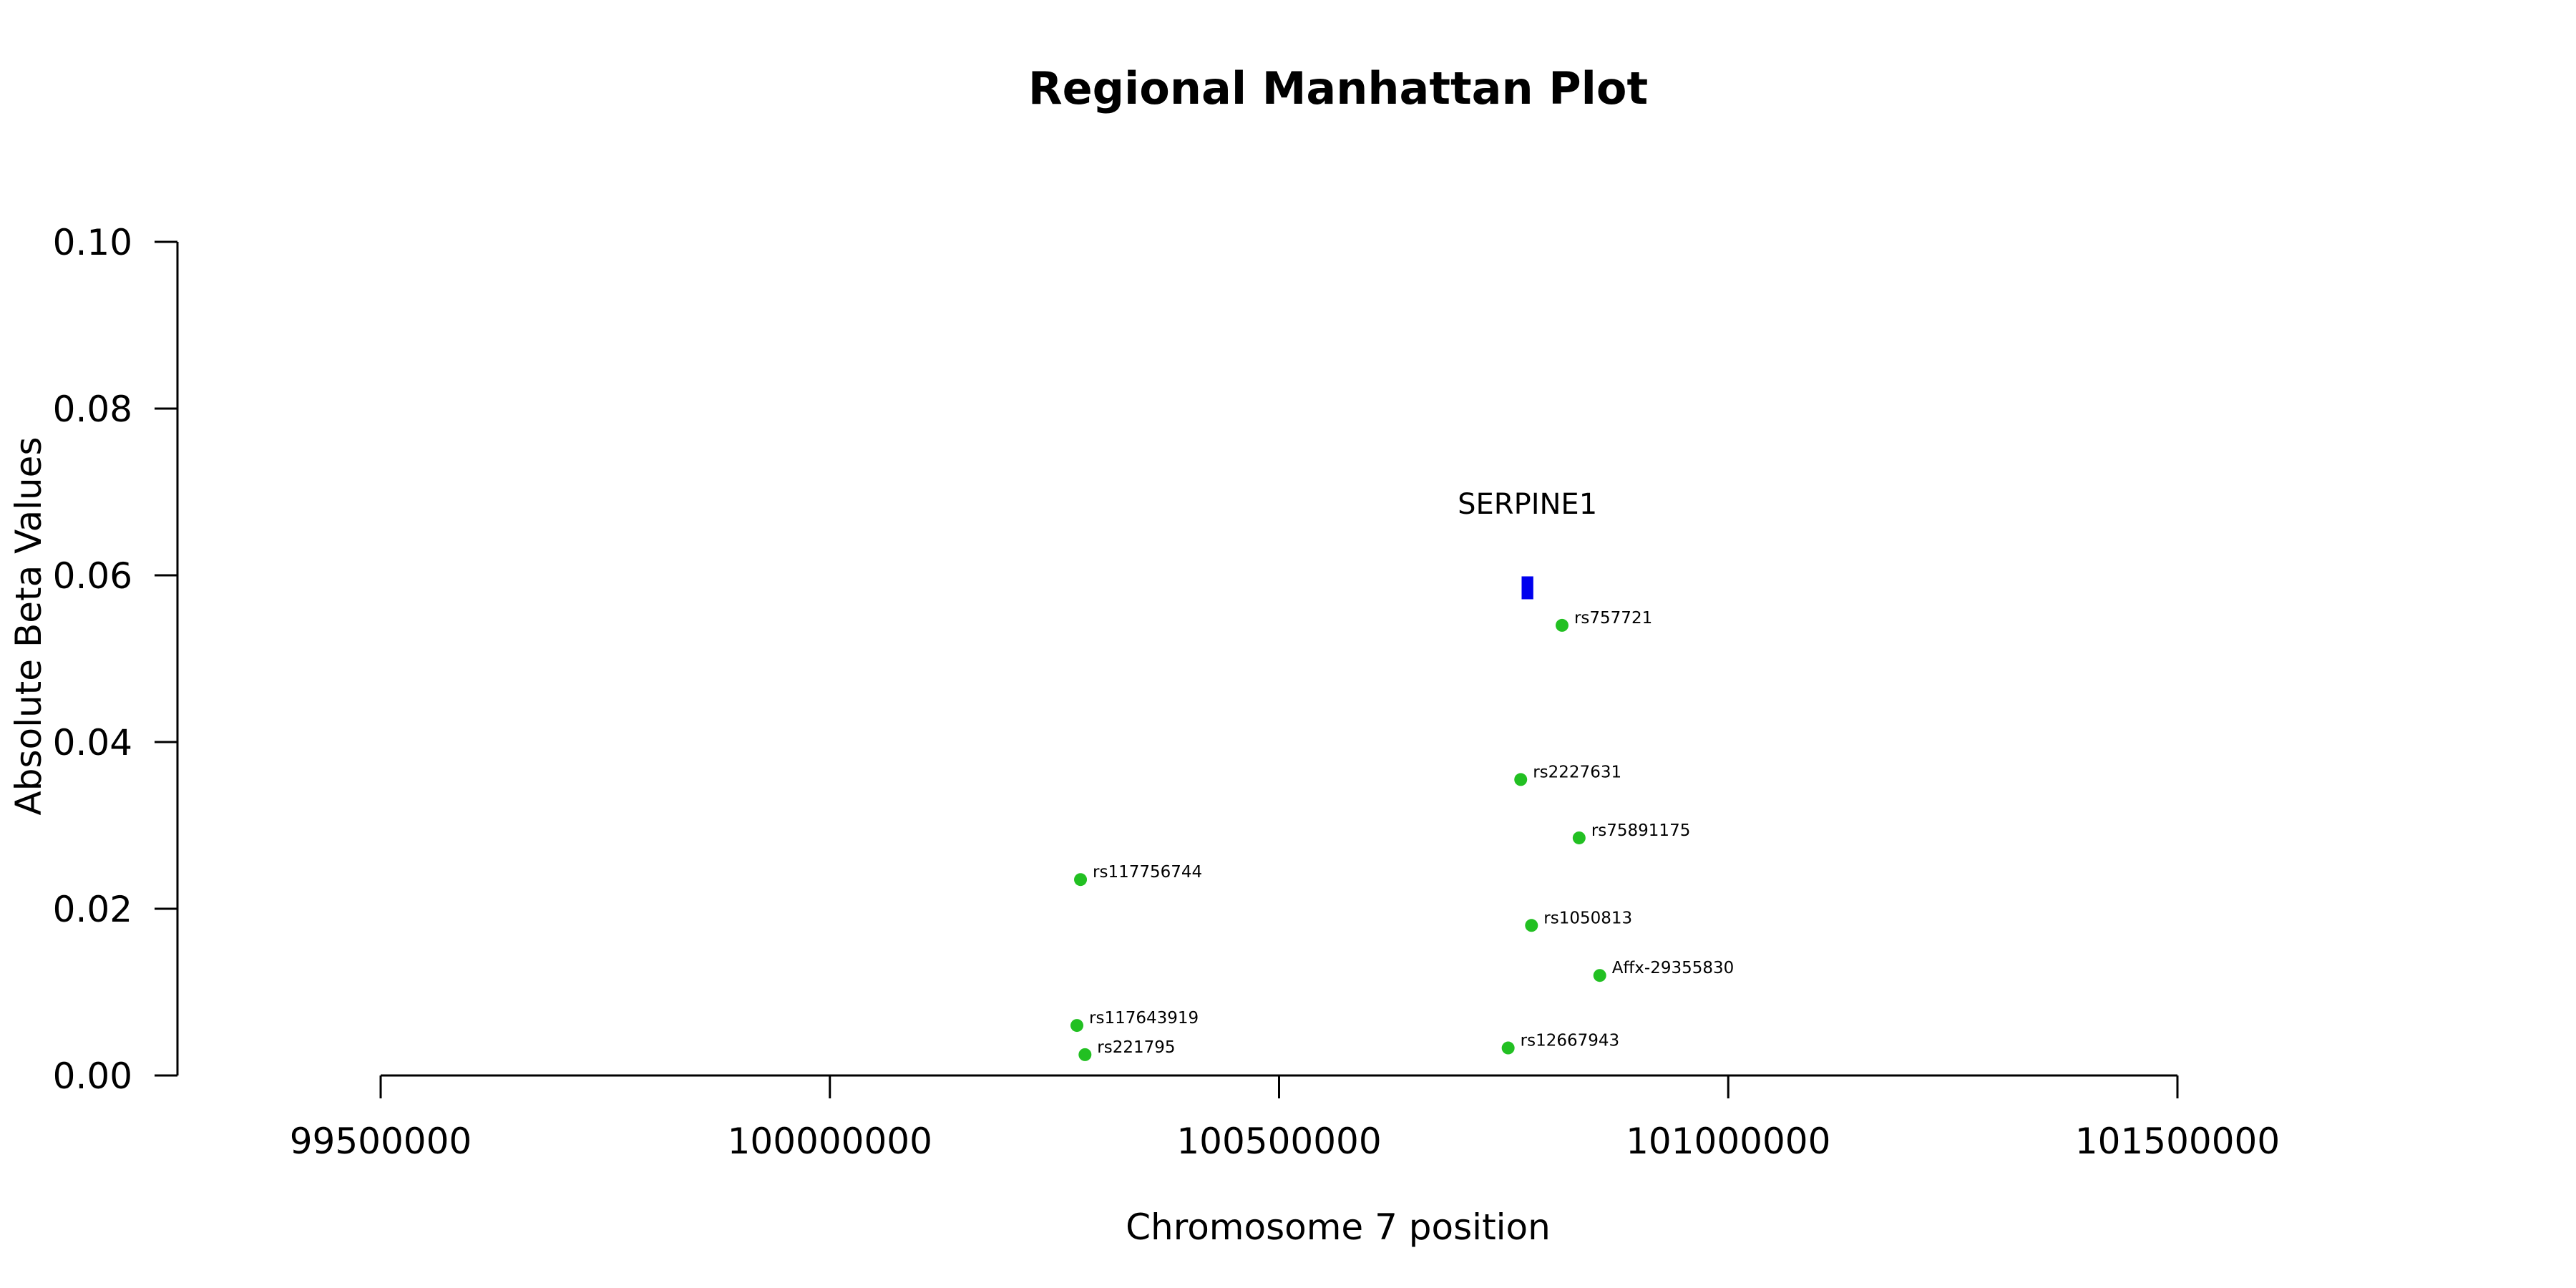  I want to click on x-tick-label: 101000000, so click(1728, 1141).